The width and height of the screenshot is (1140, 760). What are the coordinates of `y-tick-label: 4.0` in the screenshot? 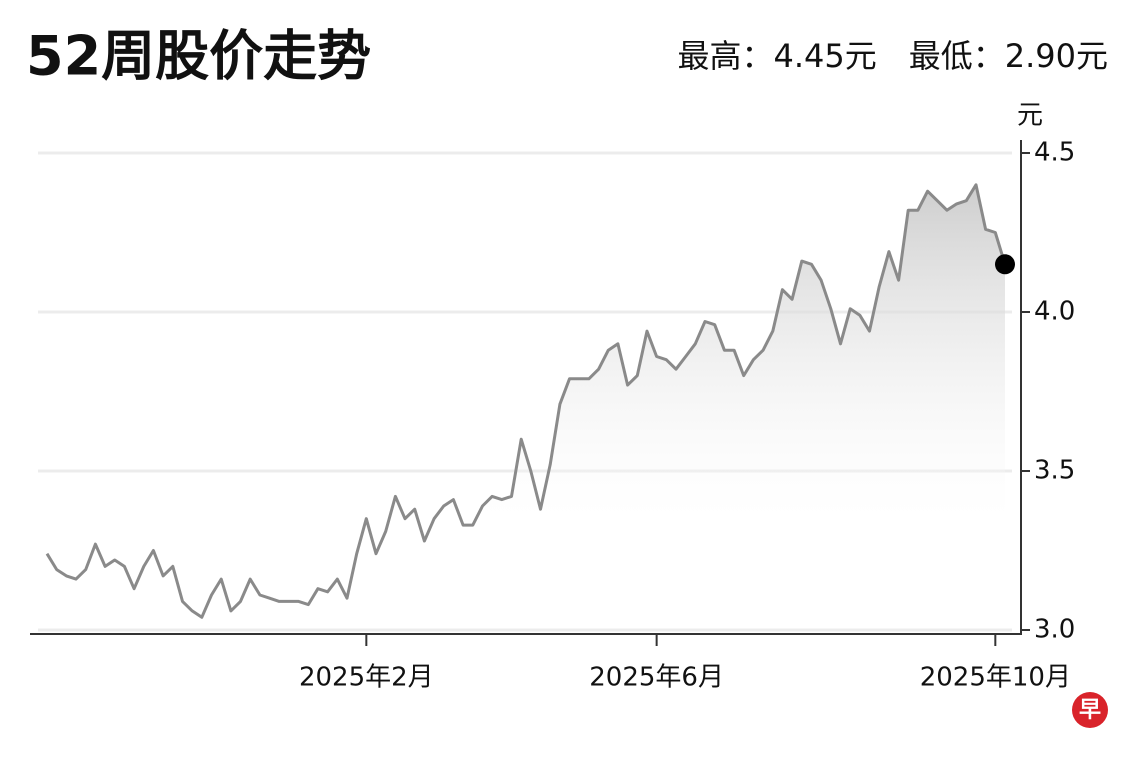 It's located at (1054, 312).